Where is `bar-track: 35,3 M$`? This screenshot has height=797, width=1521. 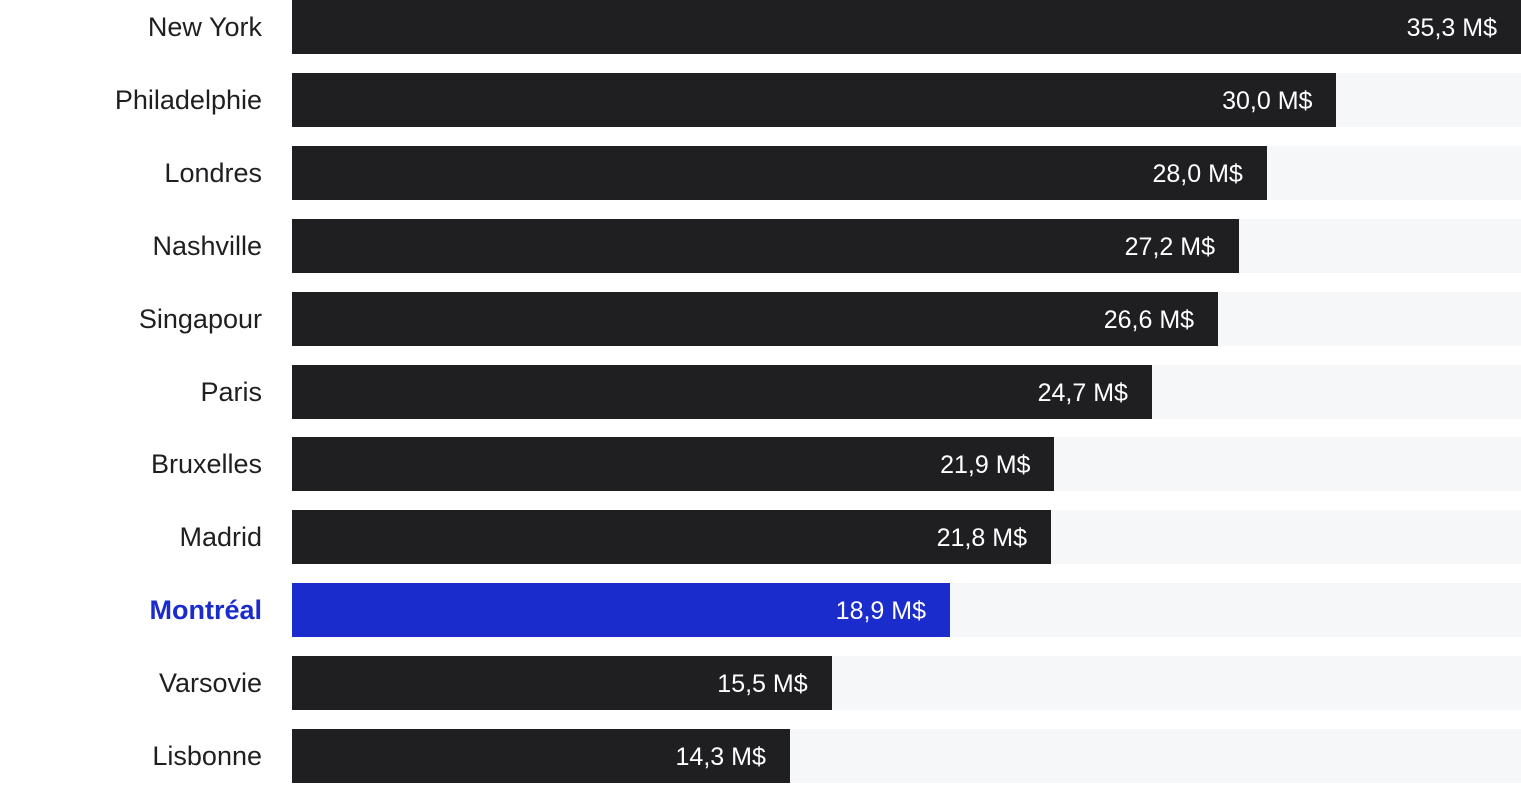
bar-track: 35,3 M$ is located at coordinates (906, 27).